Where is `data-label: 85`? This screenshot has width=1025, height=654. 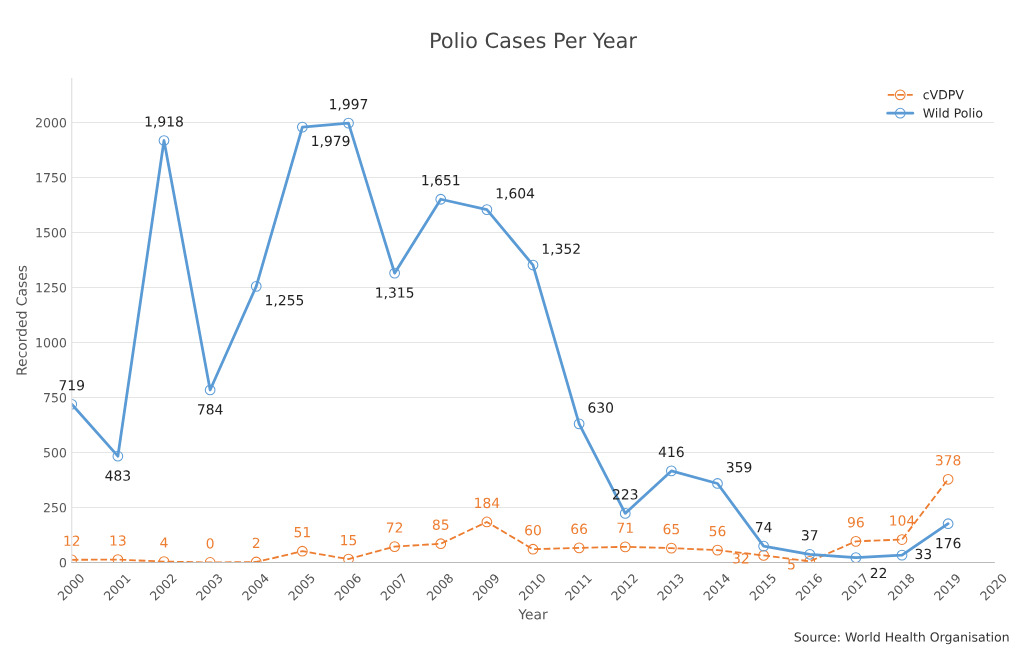 data-label: 85 is located at coordinates (440, 524).